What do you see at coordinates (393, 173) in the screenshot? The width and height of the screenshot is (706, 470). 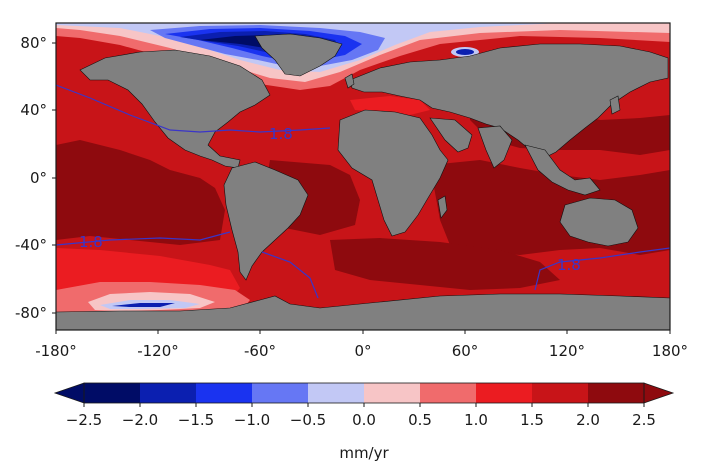 I see `africa` at bounding box center [393, 173].